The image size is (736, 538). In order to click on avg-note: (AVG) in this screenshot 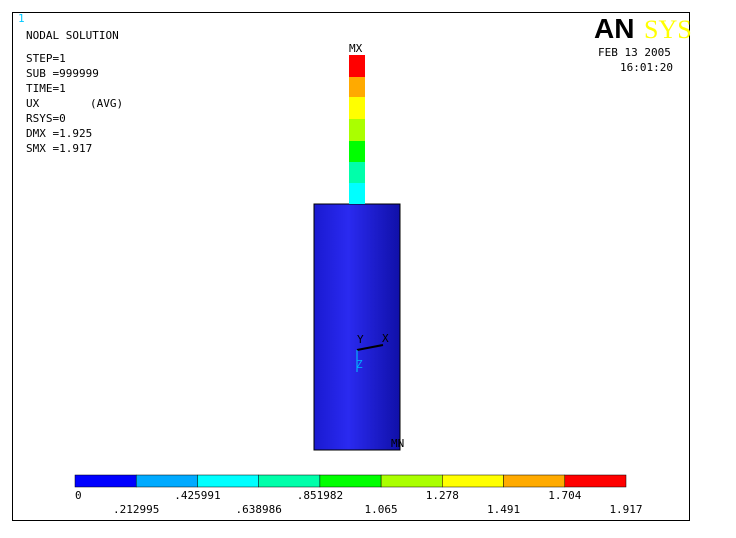, I will do `click(106, 103)`.